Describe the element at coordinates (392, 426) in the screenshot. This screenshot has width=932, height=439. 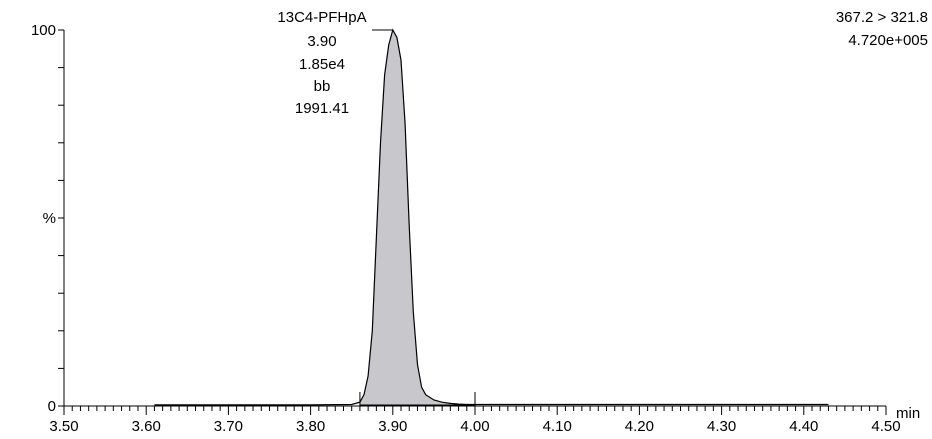
I see `x-tick-label: 3.90` at that location.